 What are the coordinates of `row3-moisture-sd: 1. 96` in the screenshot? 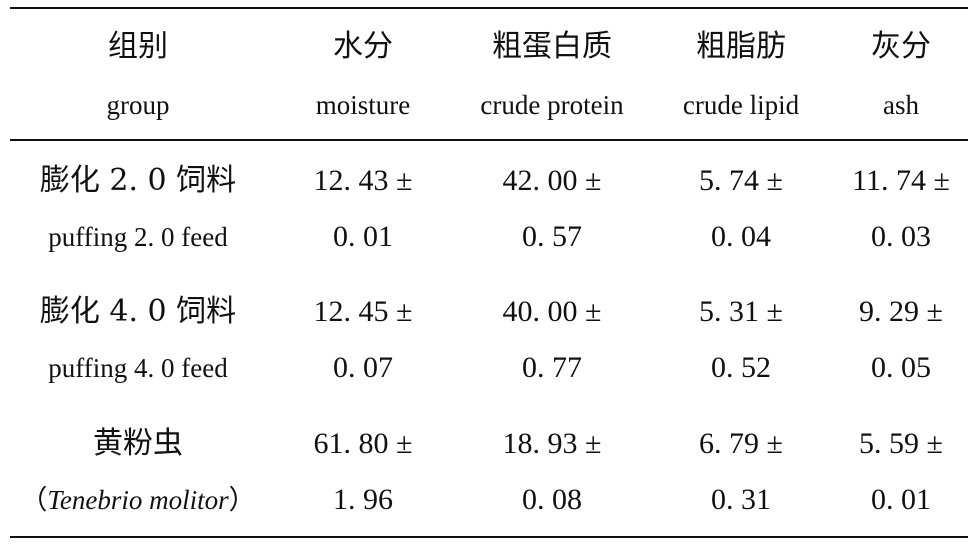 It's located at (363, 499).